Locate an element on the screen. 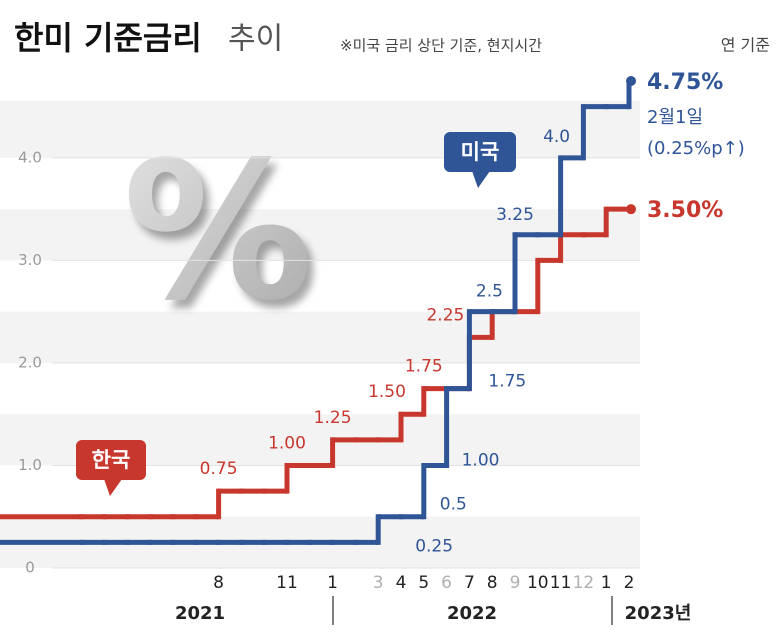  data-label: 1.25 is located at coordinates (333, 418).